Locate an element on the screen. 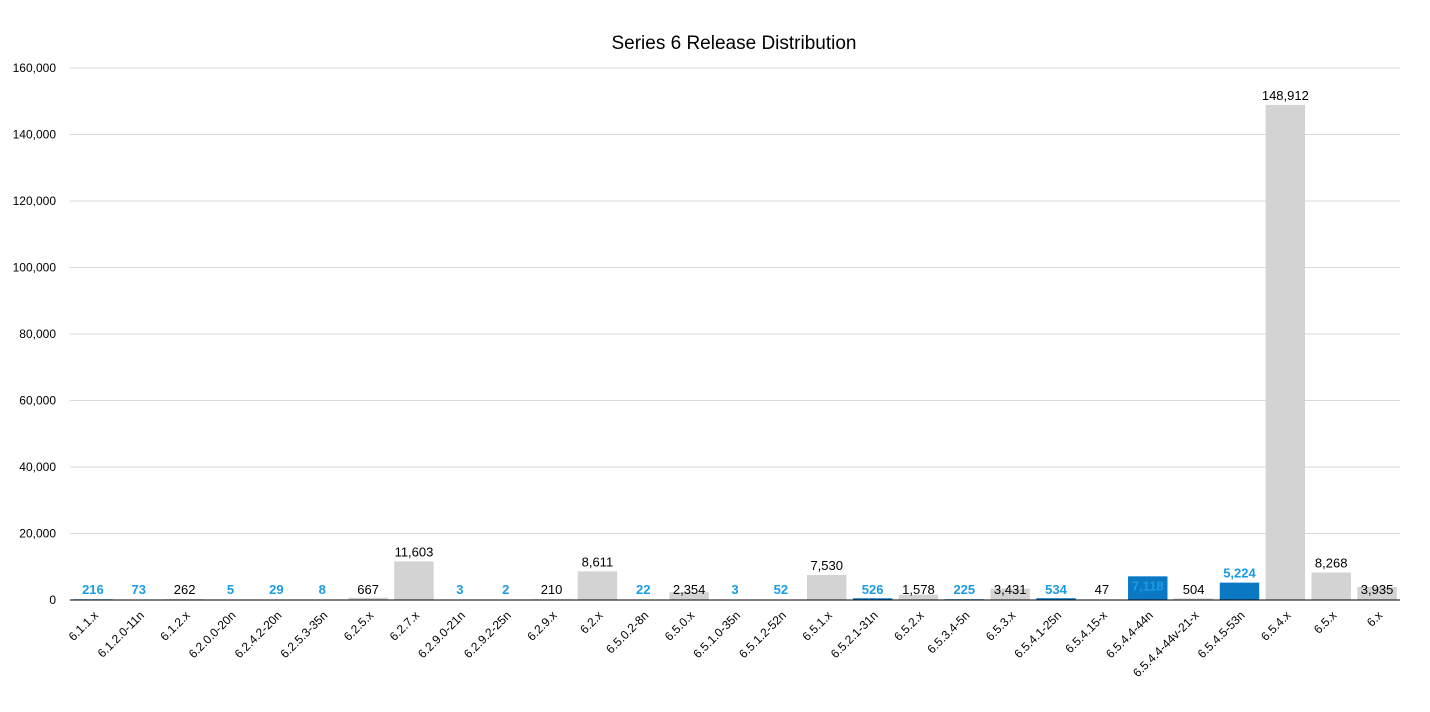 Image resolution: width=1430 pixels, height=712 pixels. x-tick-label: 6.2.7.x is located at coordinates (404, 625).